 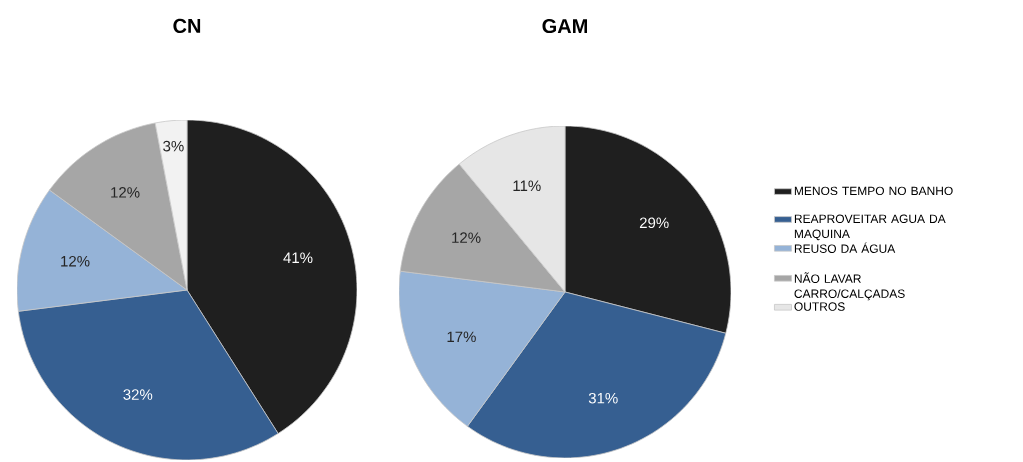 I want to click on data-label: 11%, so click(x=527, y=186).